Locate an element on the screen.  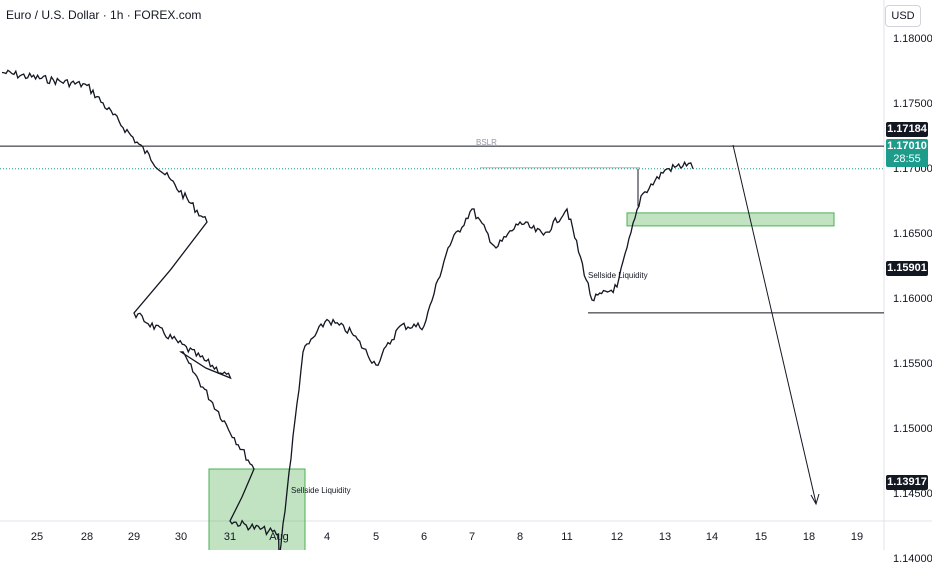
time-tick-label: 31 is located at coordinates (230, 537).